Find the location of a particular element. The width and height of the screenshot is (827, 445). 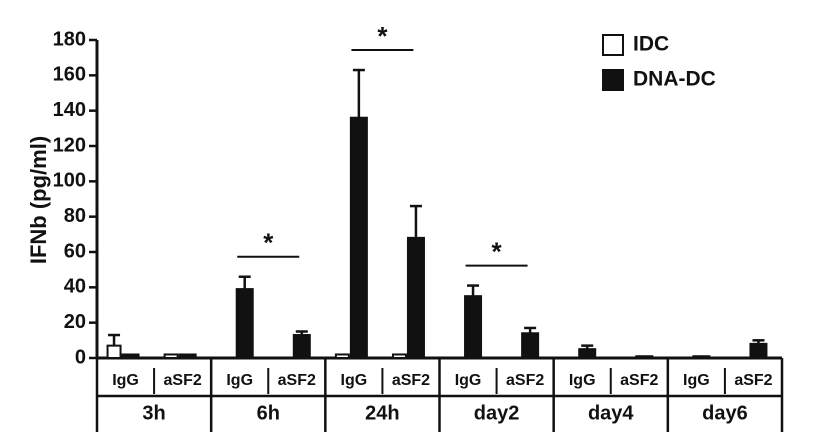

group-label: day4 is located at coordinates (611, 413).